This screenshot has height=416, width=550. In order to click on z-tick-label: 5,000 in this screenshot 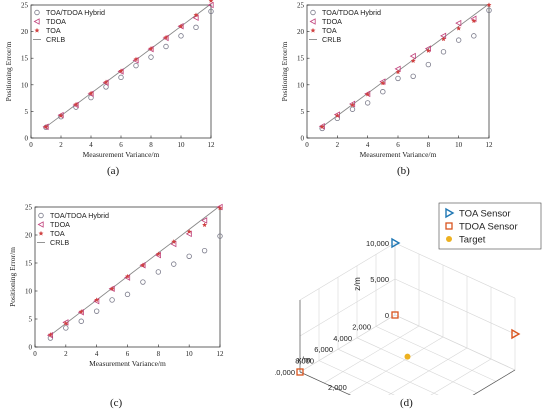, I will do `click(379, 279)`.